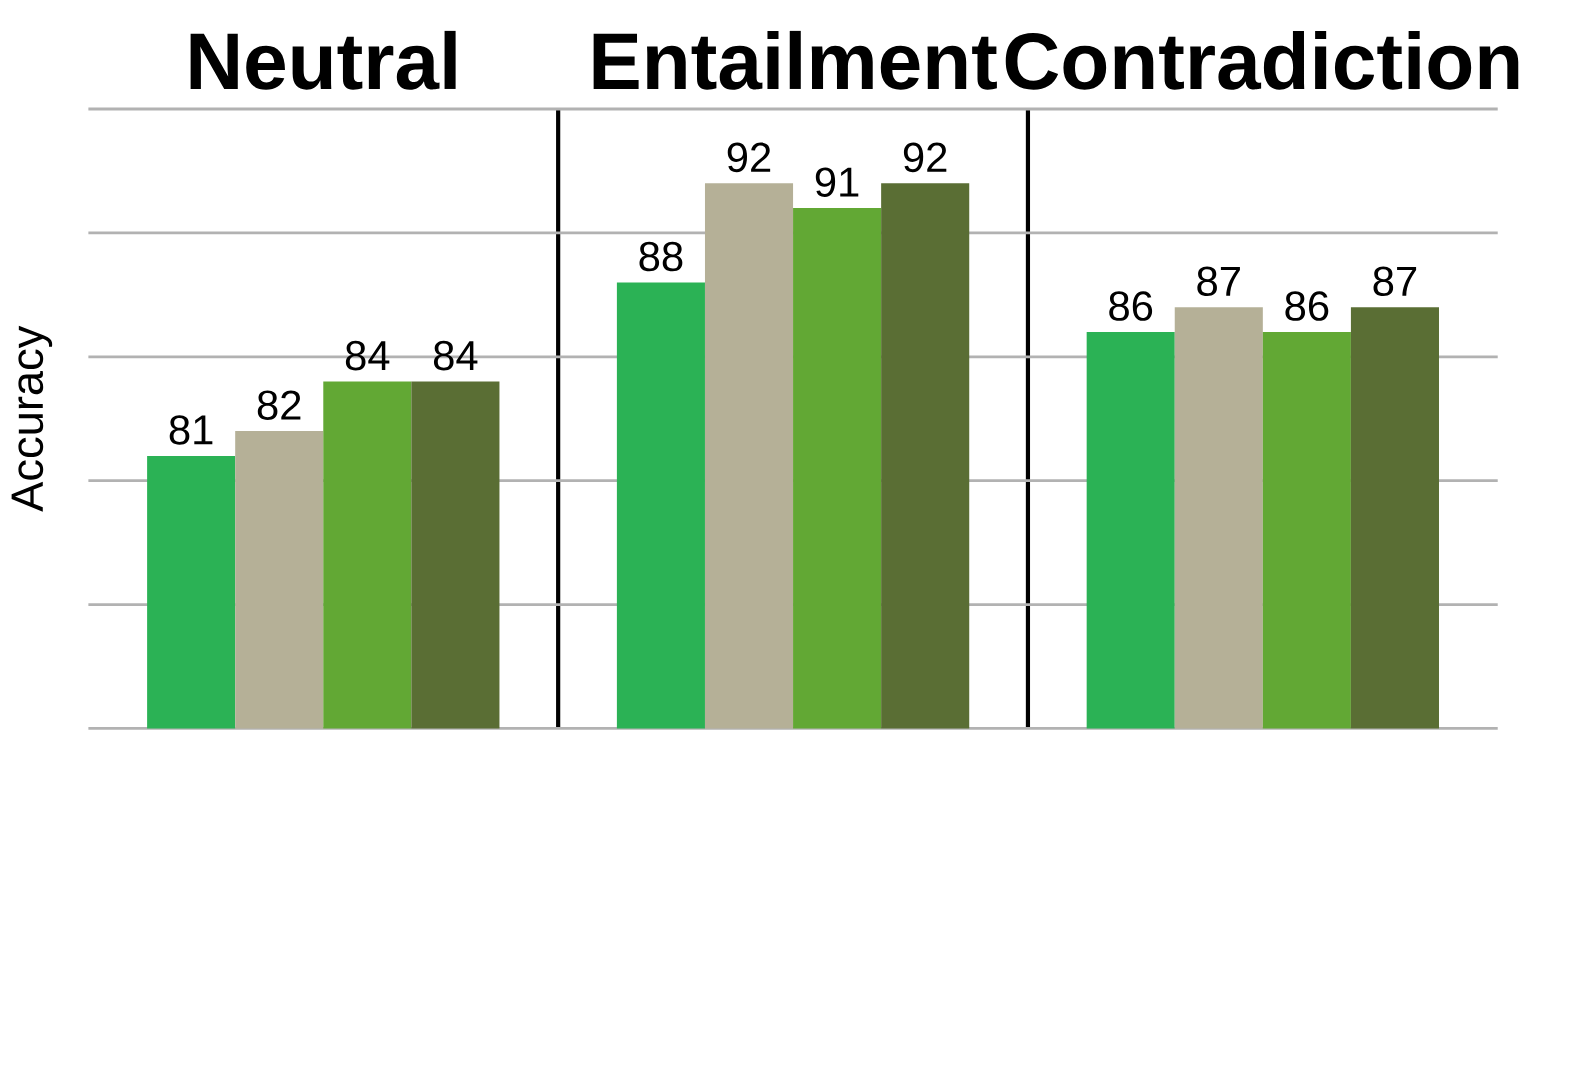 The width and height of the screenshot is (1577, 1072). I want to click on y-axis-title: Accuracy, so click(32, 418).